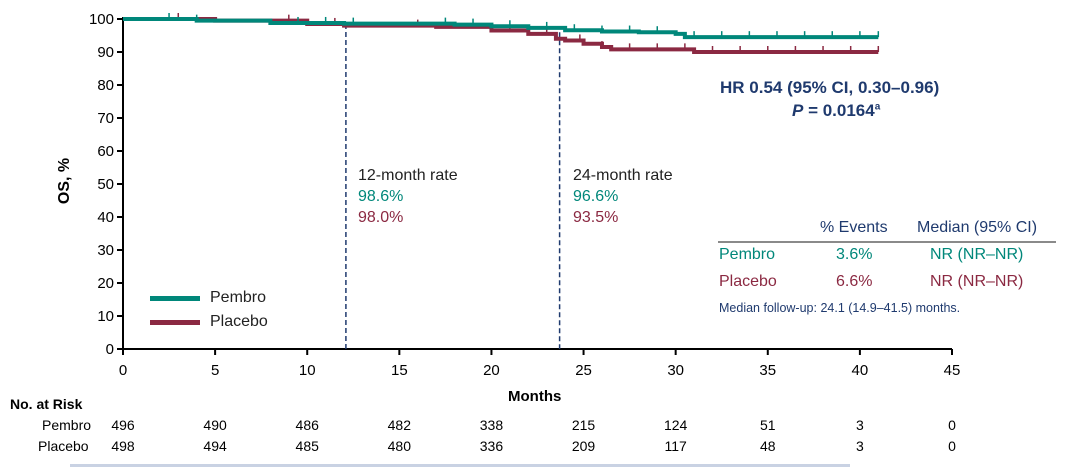 The height and width of the screenshot is (467, 1080). What do you see at coordinates (123, 425) in the screenshot?
I see `risk-cell-pembro: 496` at bounding box center [123, 425].